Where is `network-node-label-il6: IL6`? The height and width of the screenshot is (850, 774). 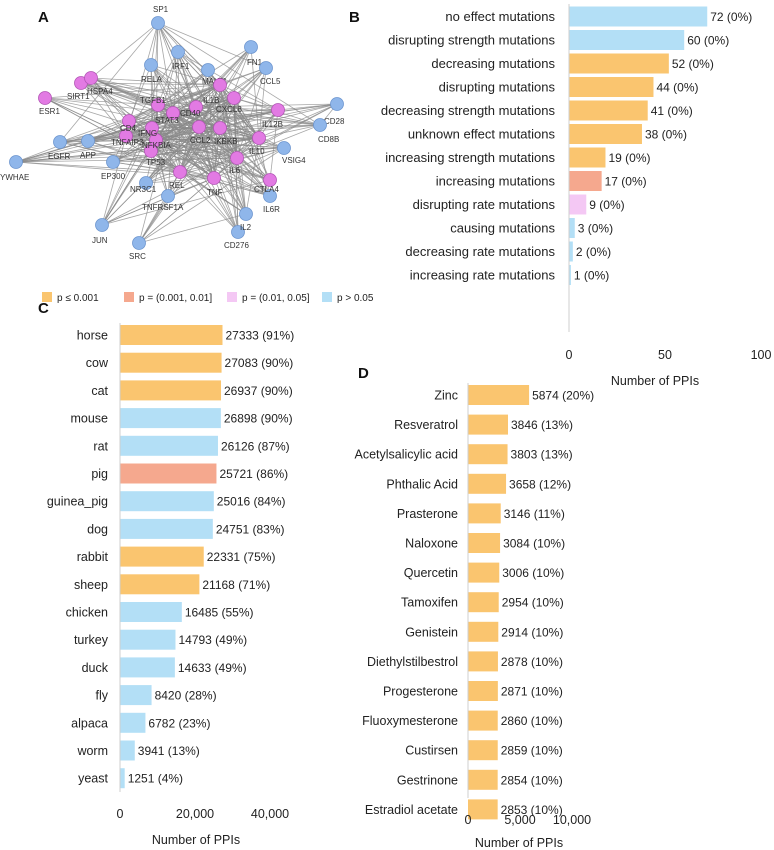 network-node-label-il6: IL6 is located at coordinates (235, 170).